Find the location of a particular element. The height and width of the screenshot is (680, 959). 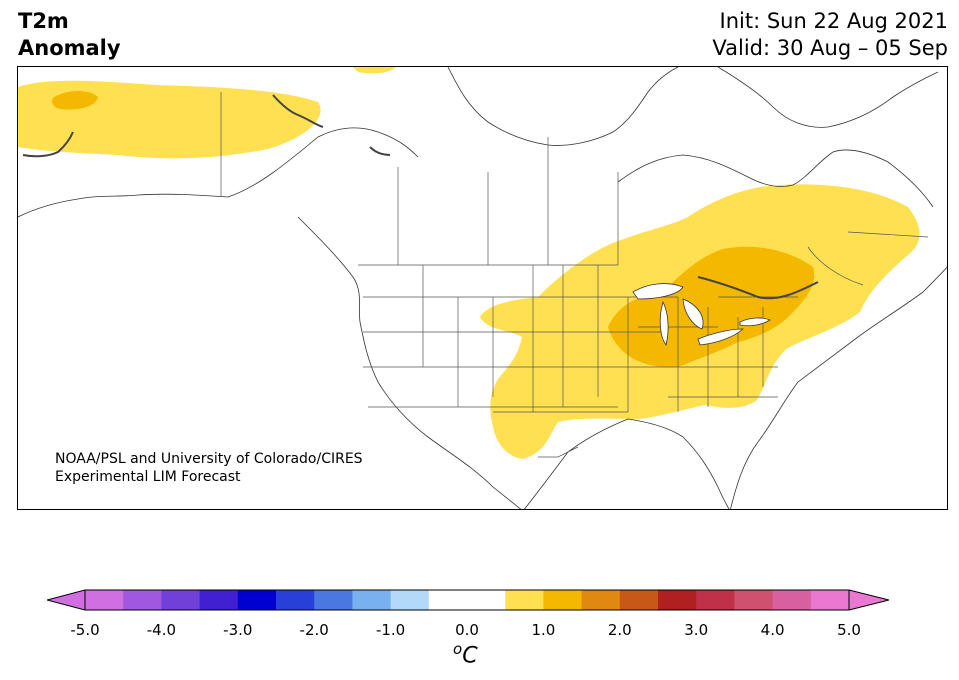

colorbar-tick-label: 4.0 is located at coordinates (772, 630).